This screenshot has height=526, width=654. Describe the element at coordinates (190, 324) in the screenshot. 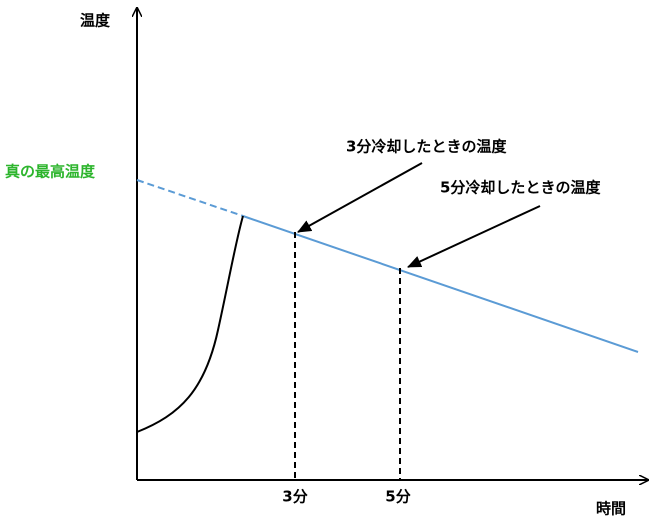

I see `heating-curve` at that location.